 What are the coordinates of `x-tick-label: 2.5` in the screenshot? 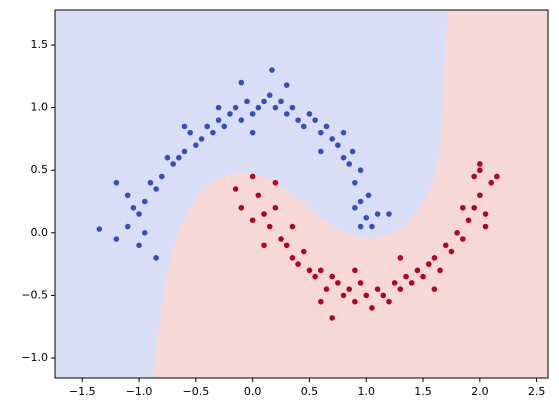 It's located at (537, 391).